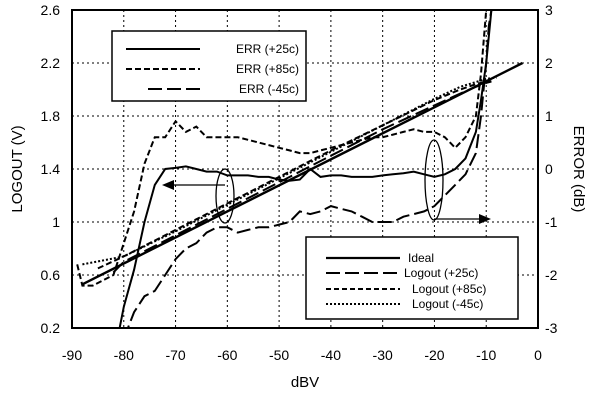  What do you see at coordinates (227, 355) in the screenshot?
I see `x-tick-label: -60` at bounding box center [227, 355].